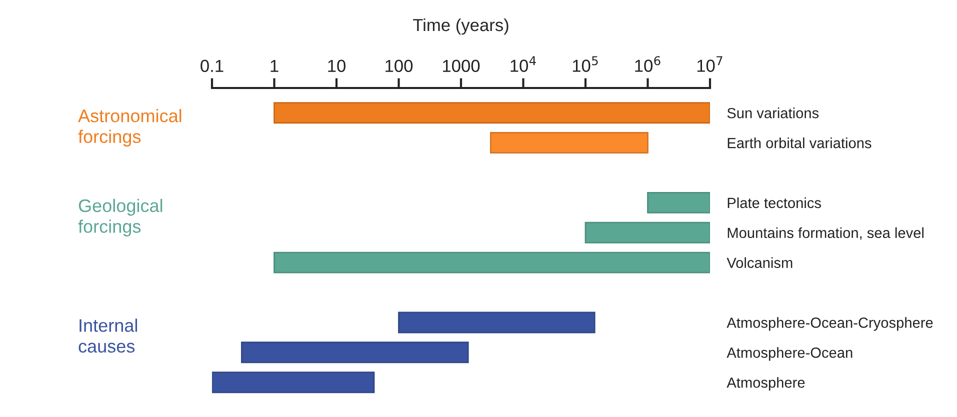 This screenshot has height=417, width=957. Describe the element at coordinates (759, 262) in the screenshot. I see `y-tick-label: Volcanism` at that location.